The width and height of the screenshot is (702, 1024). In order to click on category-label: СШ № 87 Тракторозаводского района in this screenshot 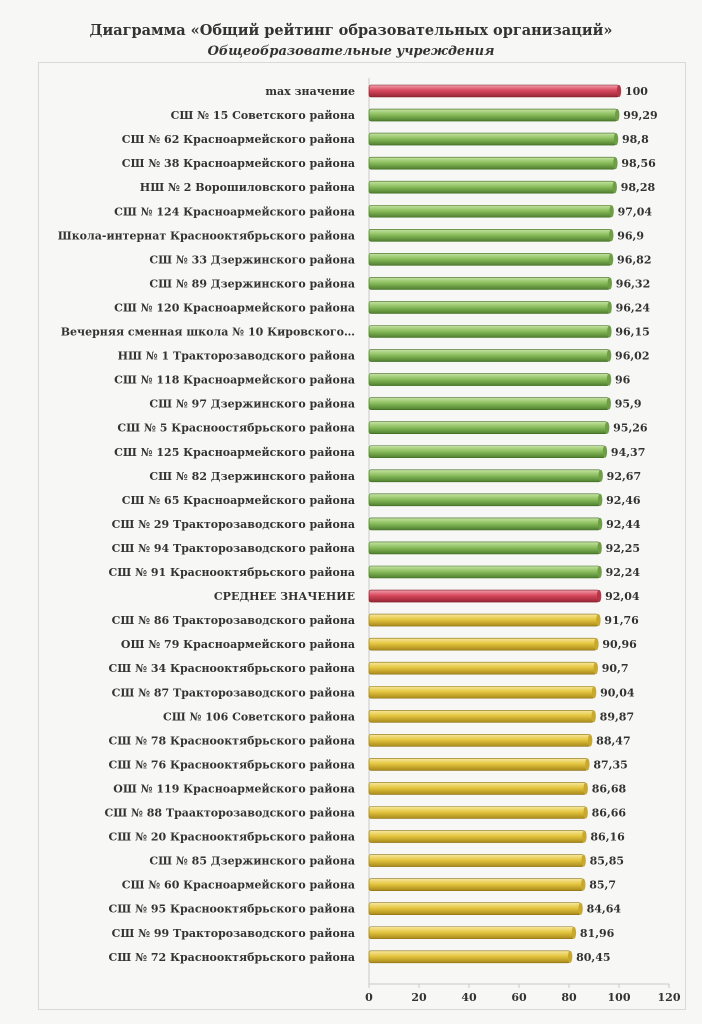, I will do `click(233, 692)`.